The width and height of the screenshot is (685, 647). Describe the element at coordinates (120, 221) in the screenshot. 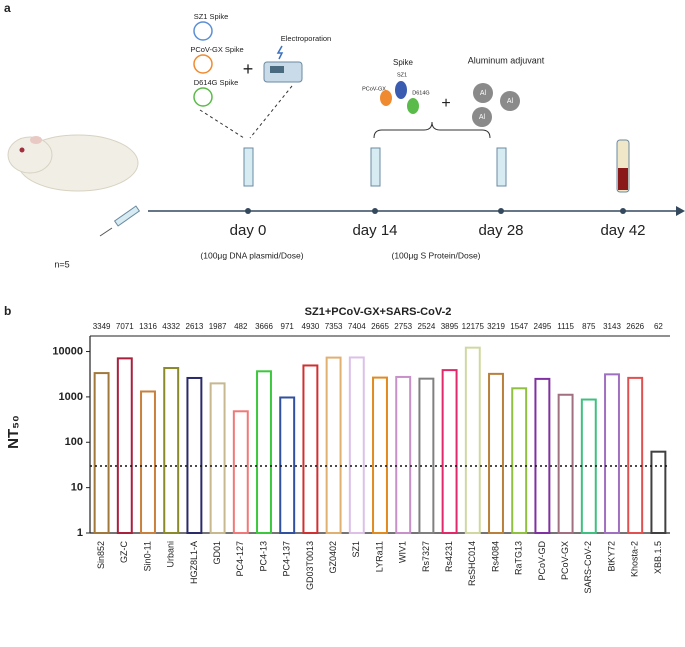

I see `syringe` at that location.